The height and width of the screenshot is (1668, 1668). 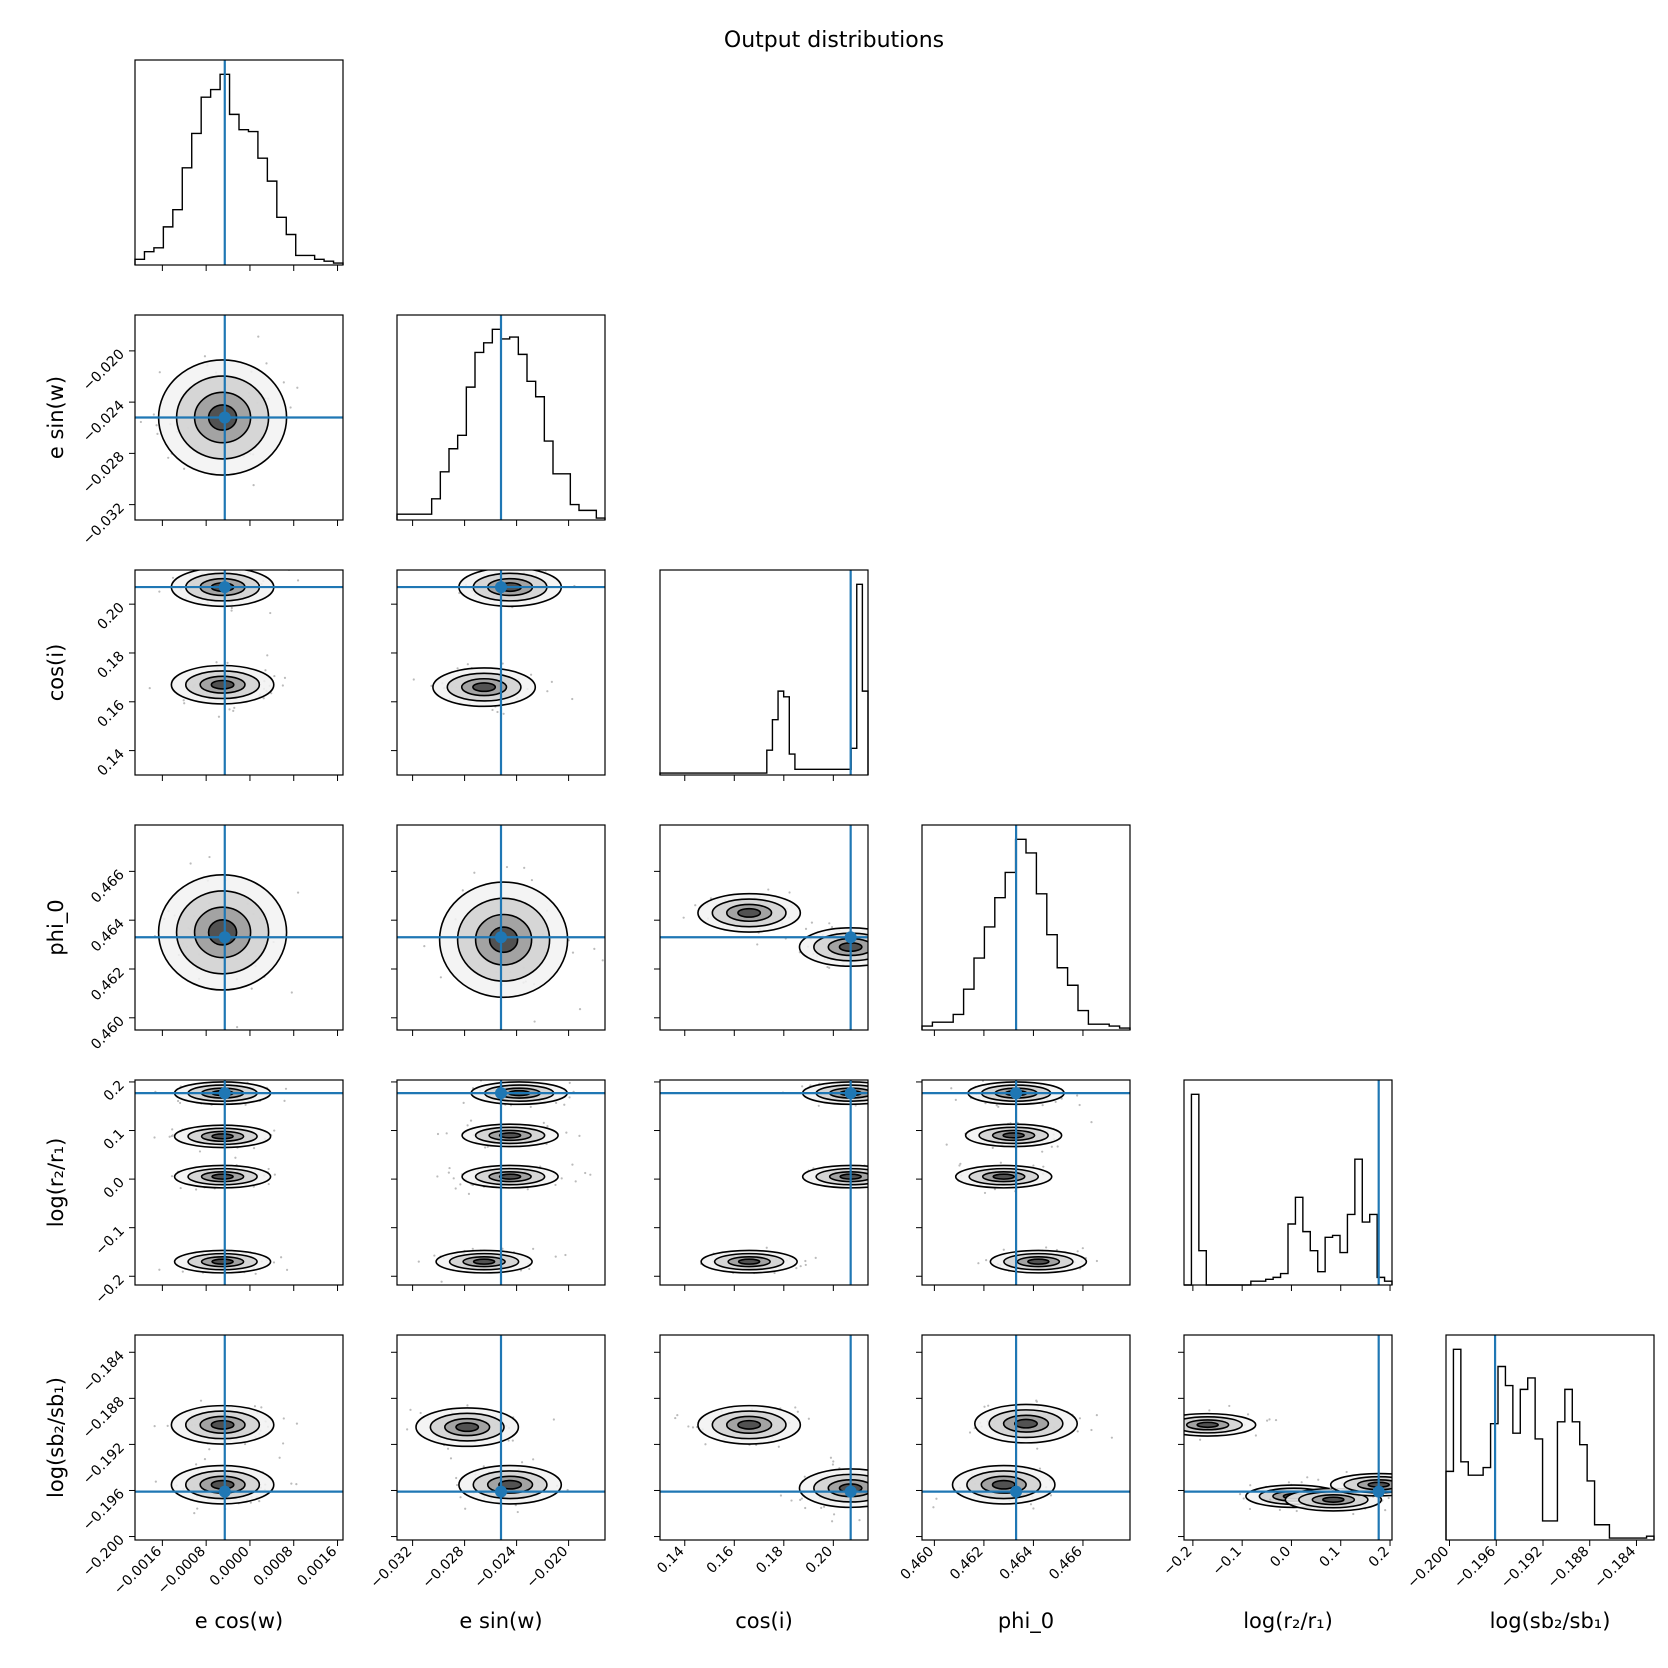 What do you see at coordinates (1379, 1557) in the screenshot?
I see `x-tick-label: 0.2` at bounding box center [1379, 1557].